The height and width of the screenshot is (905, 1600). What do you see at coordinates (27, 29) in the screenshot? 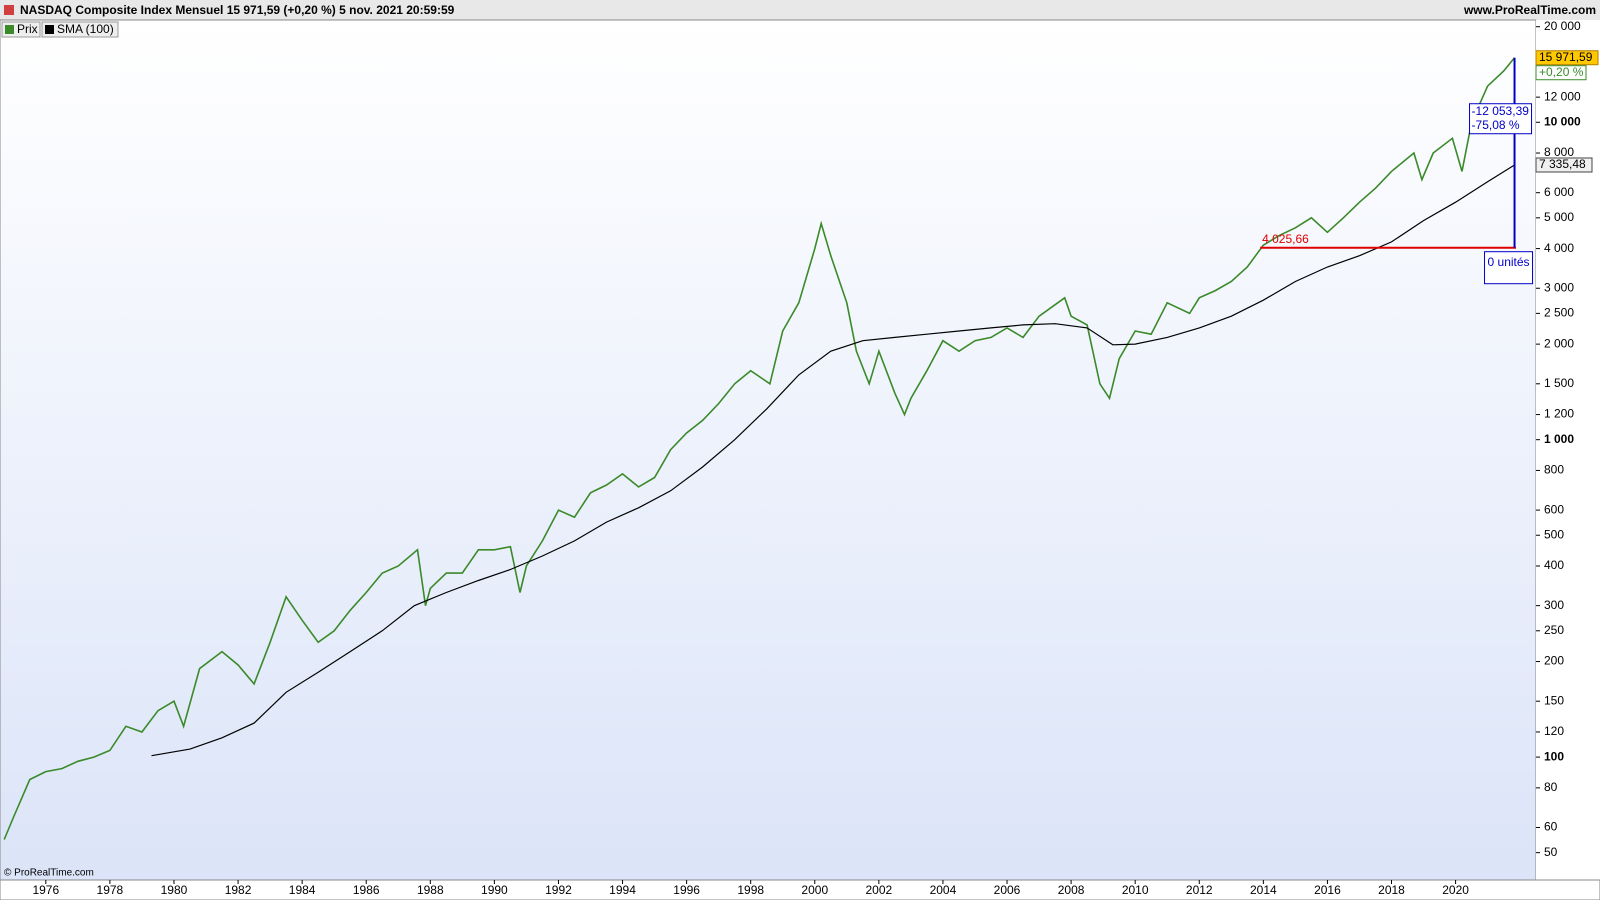
I see `legend-label: Prix` at bounding box center [27, 29].